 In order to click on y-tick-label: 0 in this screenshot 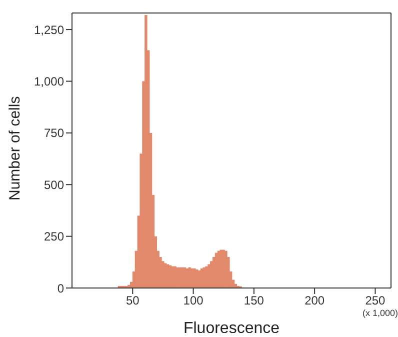, I will do `click(60, 288)`.